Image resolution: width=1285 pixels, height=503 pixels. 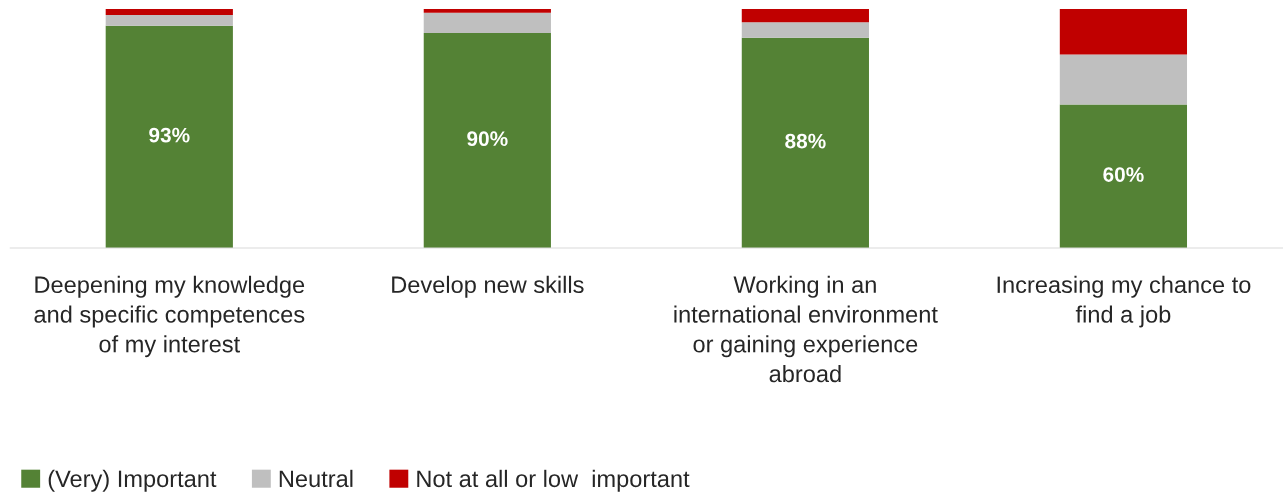 I want to click on legend-label: (Very) Important, so click(x=132, y=480).